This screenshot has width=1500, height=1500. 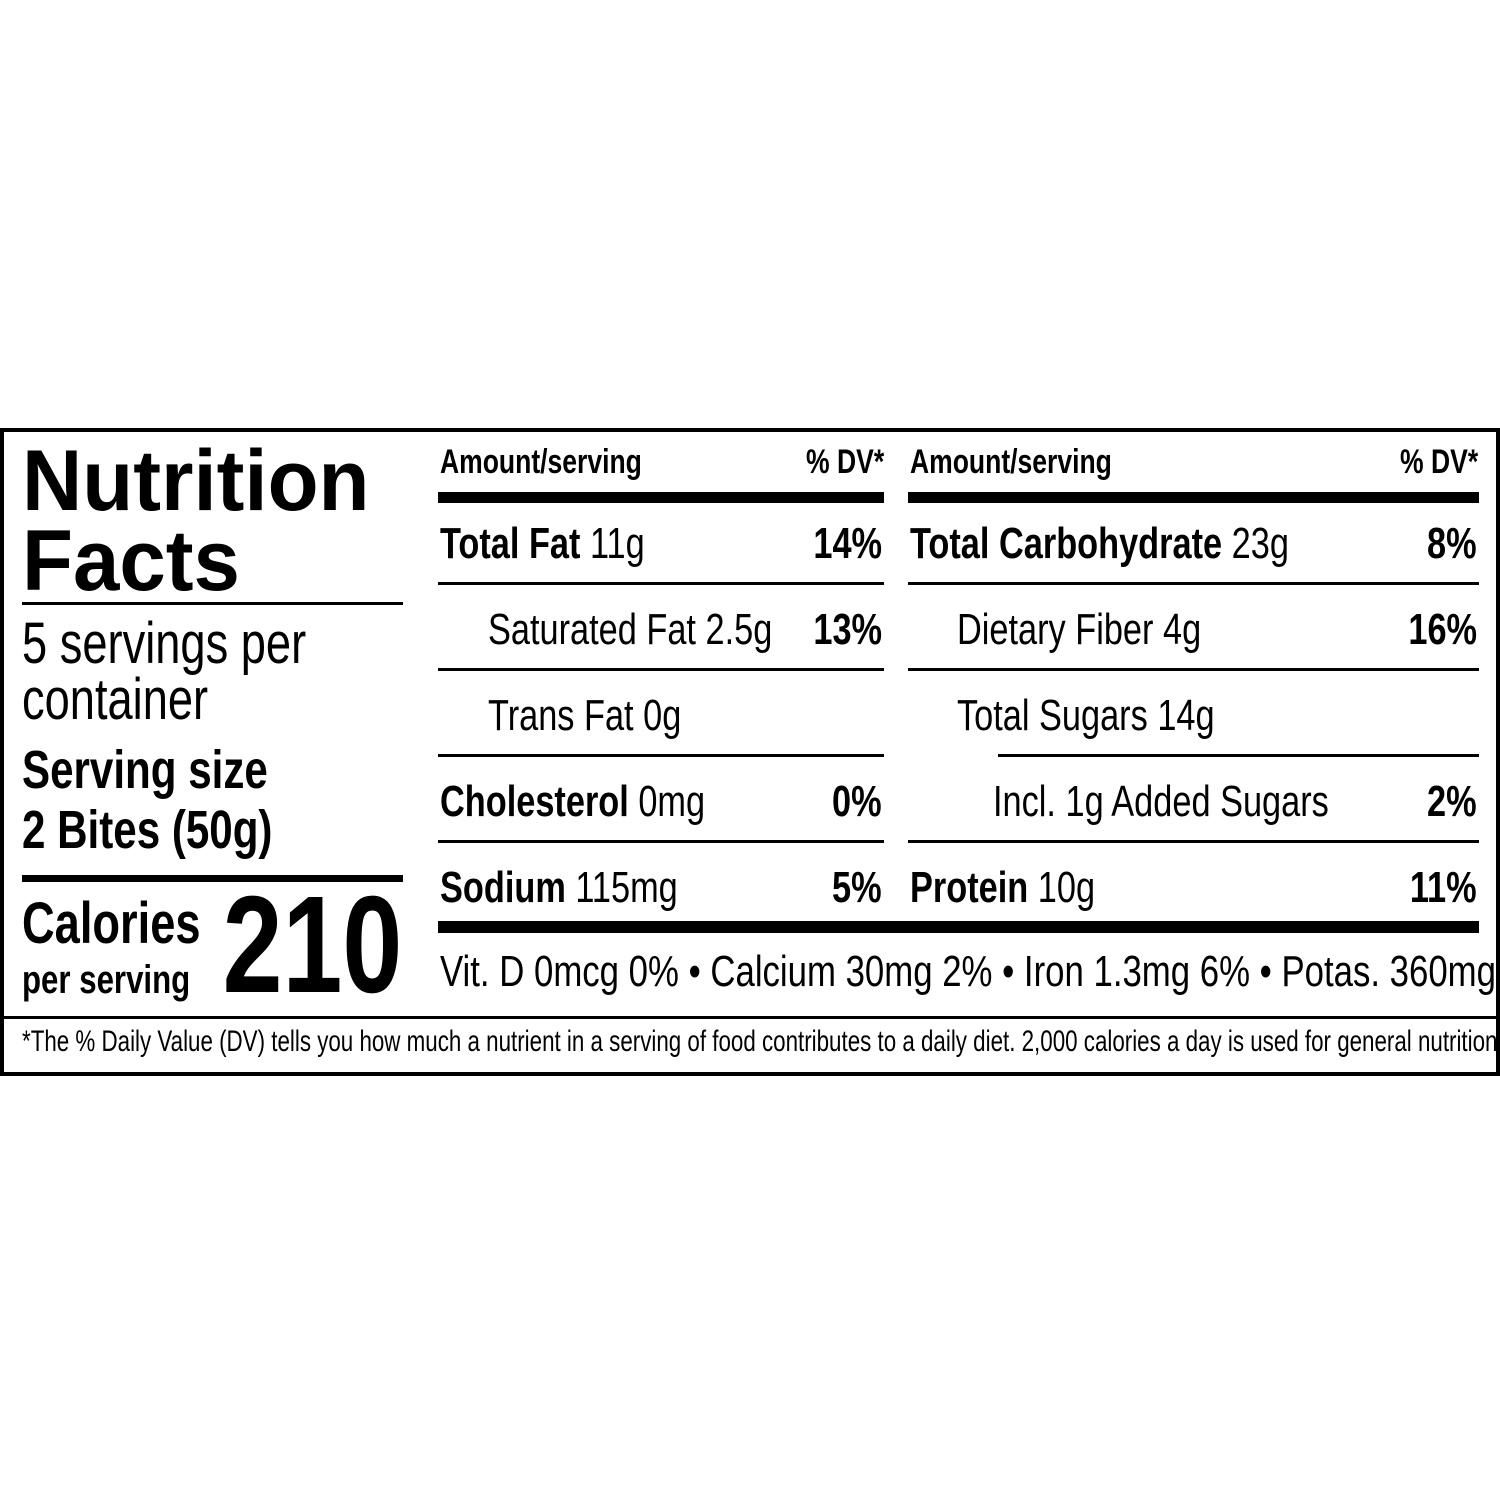 What do you see at coordinates (561, 715) in the screenshot?
I see `nutrient-name: Trans Fat` at bounding box center [561, 715].